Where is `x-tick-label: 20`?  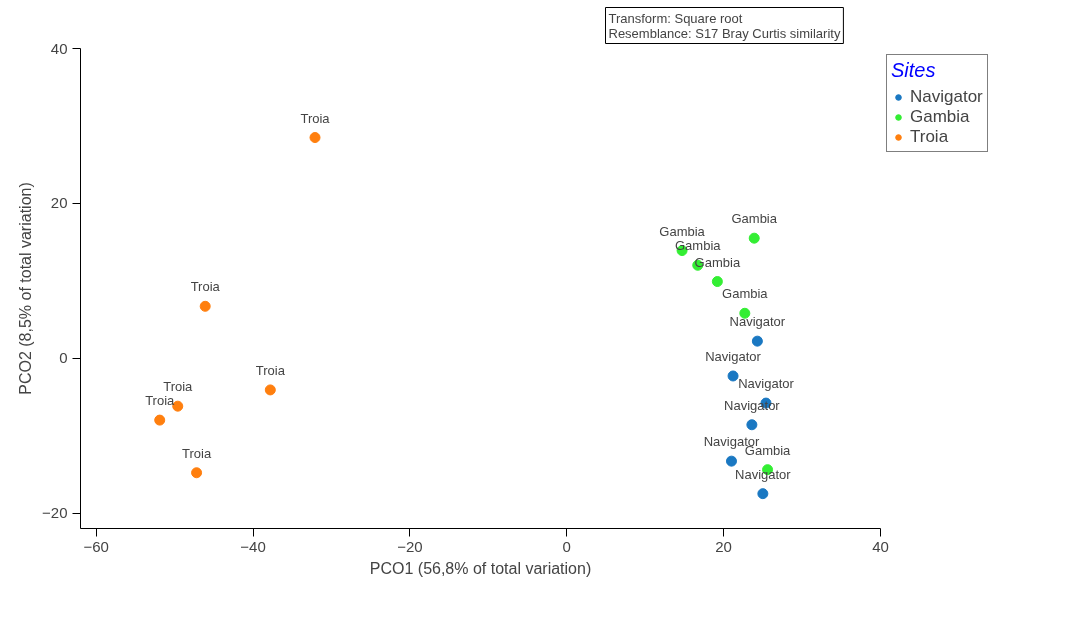
x-tick-label: 20 is located at coordinates (723, 546).